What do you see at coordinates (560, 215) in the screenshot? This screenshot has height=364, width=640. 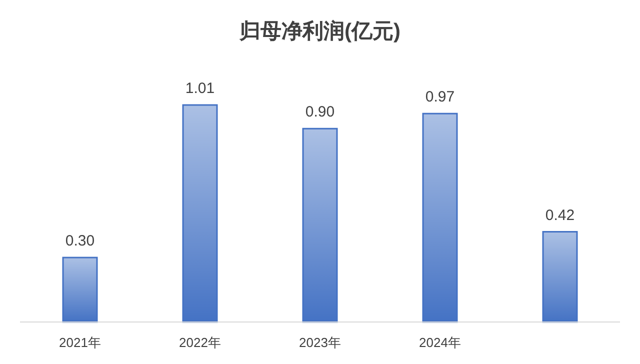 I see `data-label: 0.42` at bounding box center [560, 215].